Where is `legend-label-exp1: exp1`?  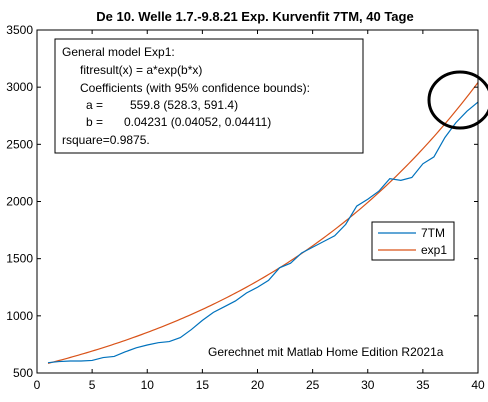
legend-label-exp1: exp1 is located at coordinates (434, 250).